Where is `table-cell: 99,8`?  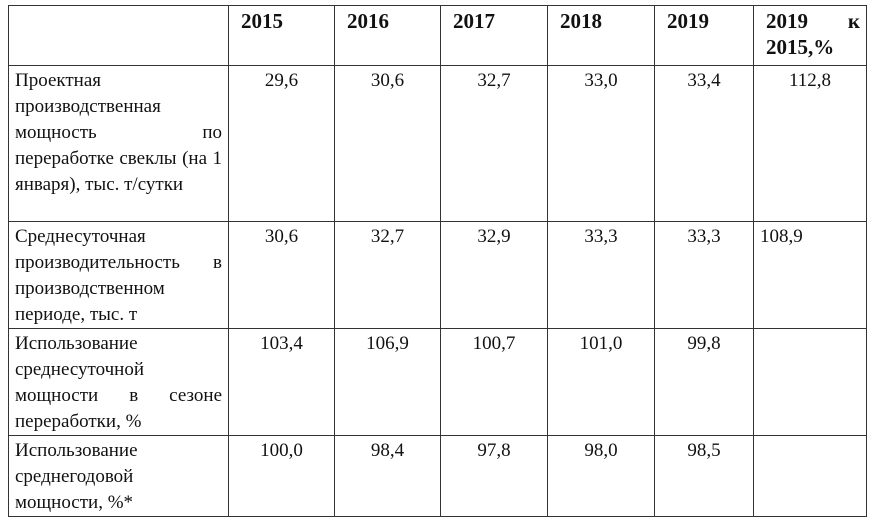
table-cell: 99,8 is located at coordinates (704, 382).